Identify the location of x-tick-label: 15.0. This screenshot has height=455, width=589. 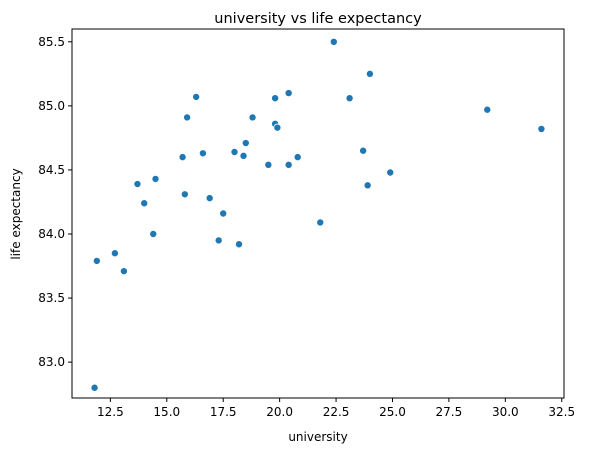
(166, 412).